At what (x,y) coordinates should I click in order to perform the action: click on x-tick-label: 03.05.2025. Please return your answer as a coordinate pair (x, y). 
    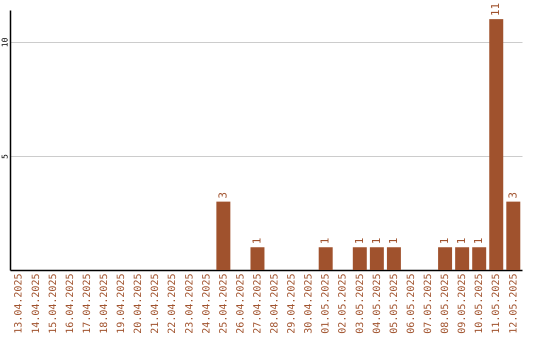
    Looking at the image, I should click on (360, 304).